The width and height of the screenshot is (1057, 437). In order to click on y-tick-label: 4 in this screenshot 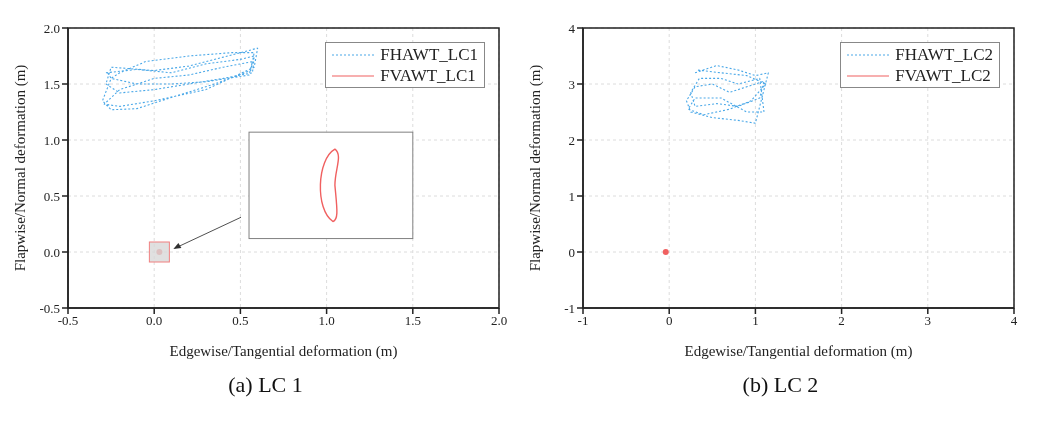, I will do `click(572, 28)`.